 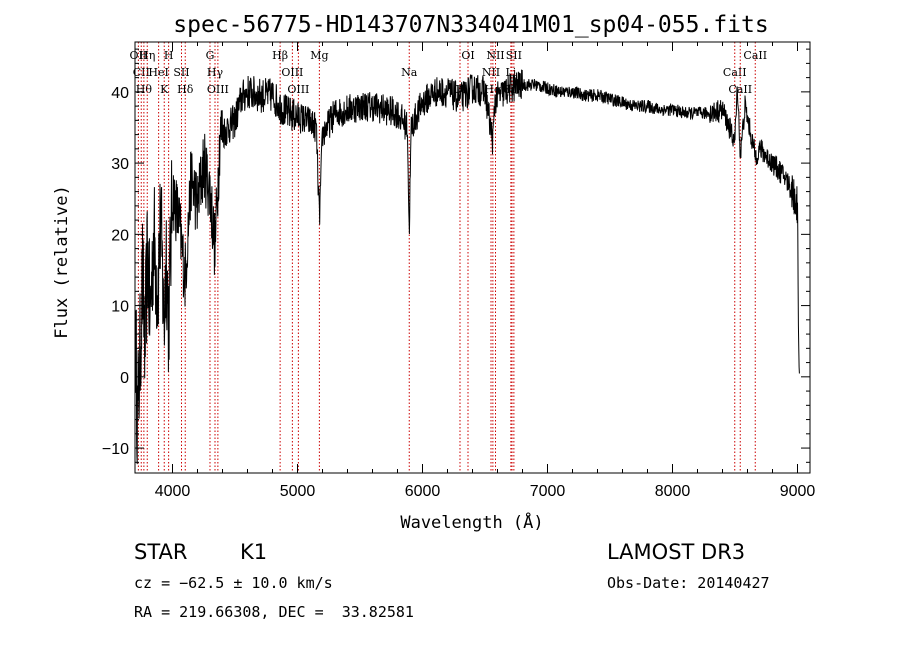 I want to click on x-axis-label: Wavelength (Å), so click(x=471, y=522).